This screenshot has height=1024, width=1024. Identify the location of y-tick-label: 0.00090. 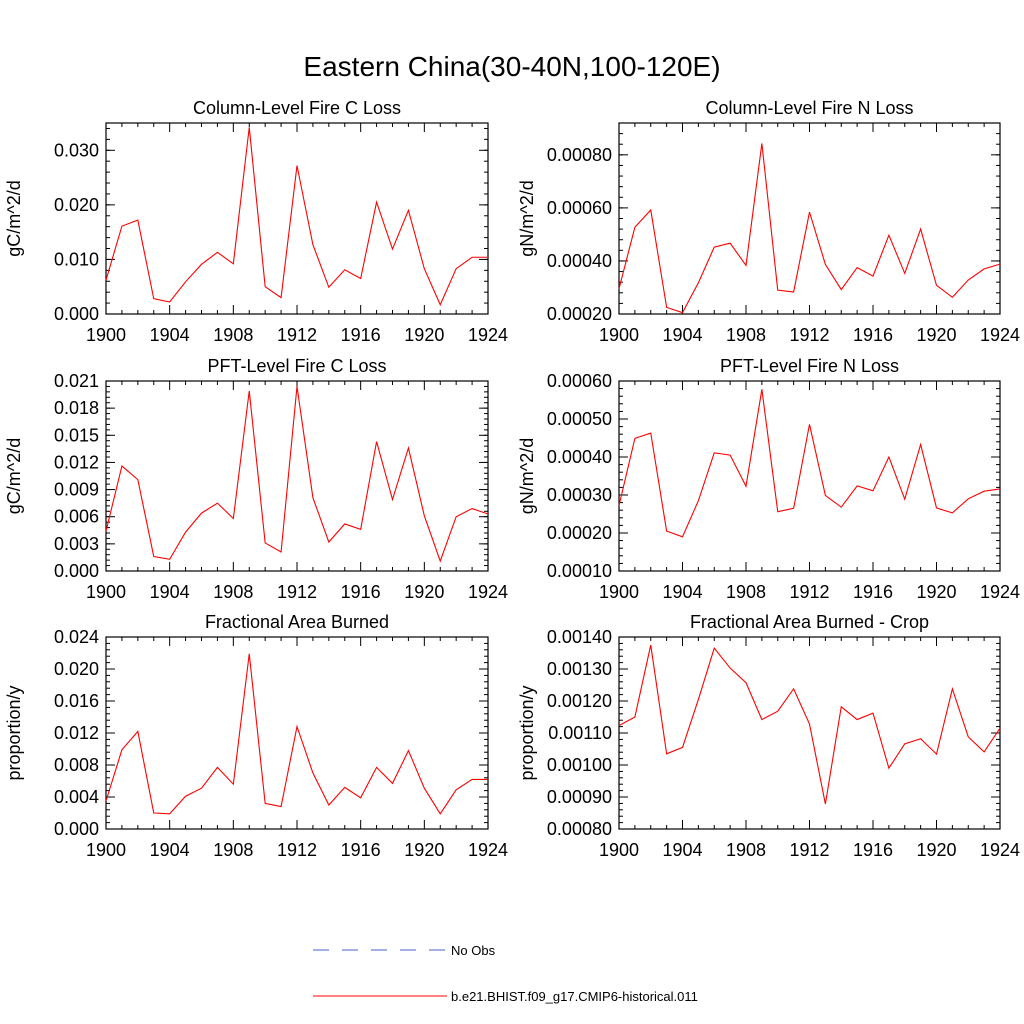
(579, 797).